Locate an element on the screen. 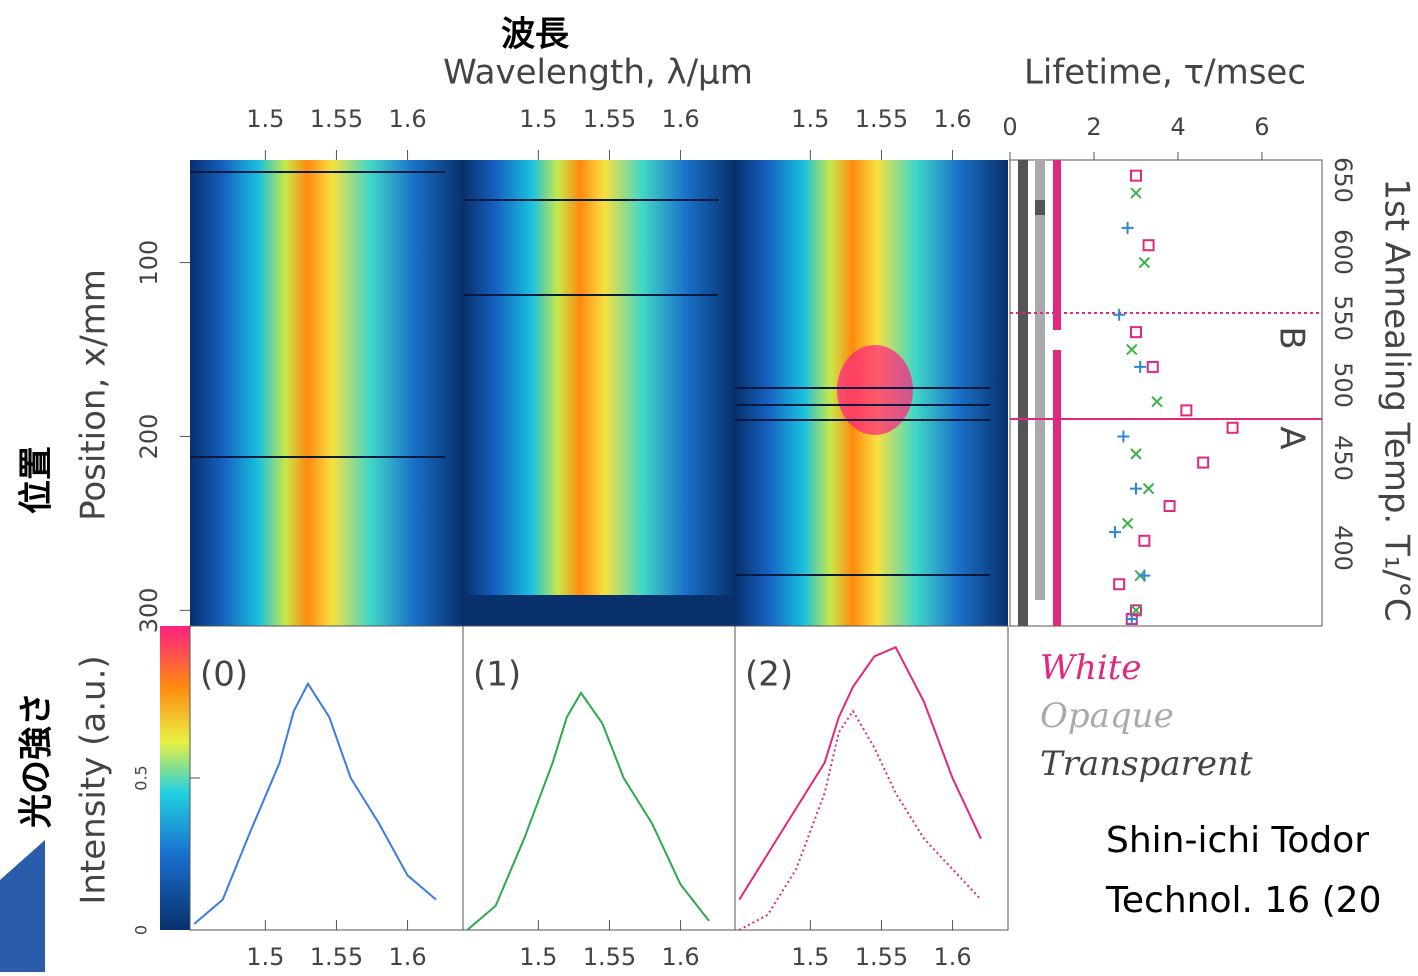  strips is located at coordinates (1039, 393).